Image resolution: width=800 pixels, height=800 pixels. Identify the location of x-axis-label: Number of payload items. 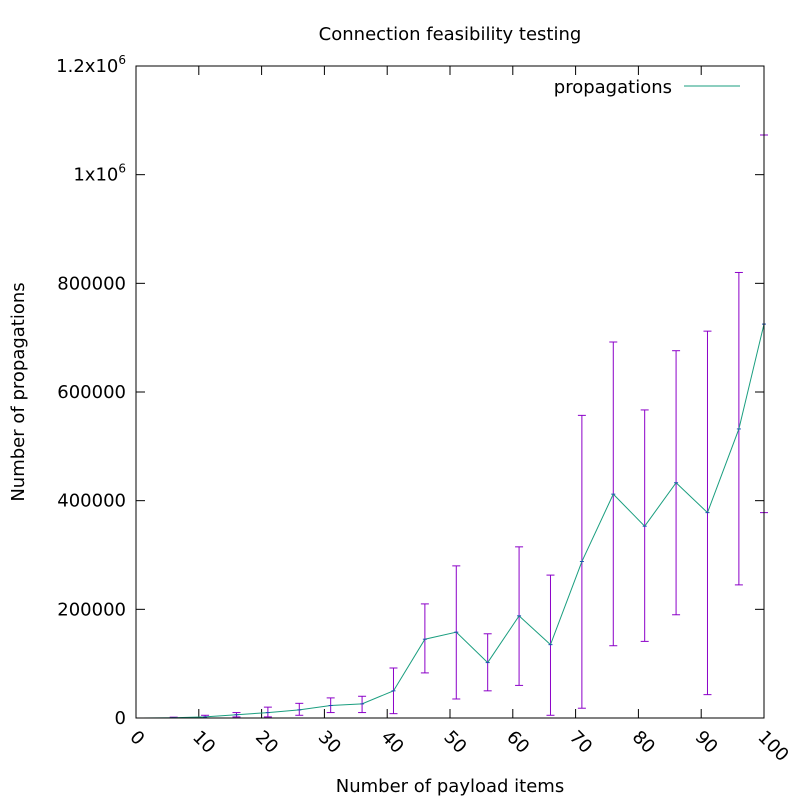
(450, 786).